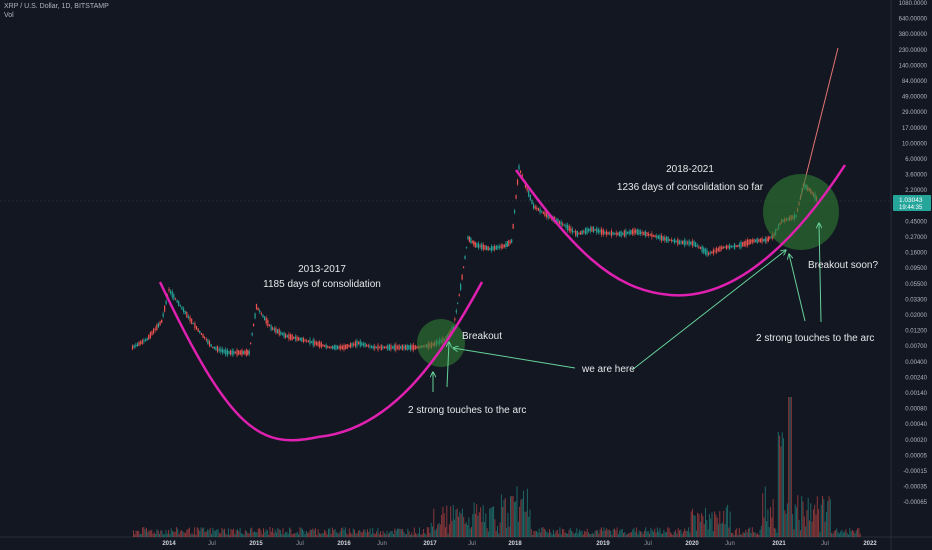  Describe the element at coordinates (56, 6) in the screenshot. I see `symbol-title: XRP / U.S. Dollar, 1D, BITSTAMP` at that location.